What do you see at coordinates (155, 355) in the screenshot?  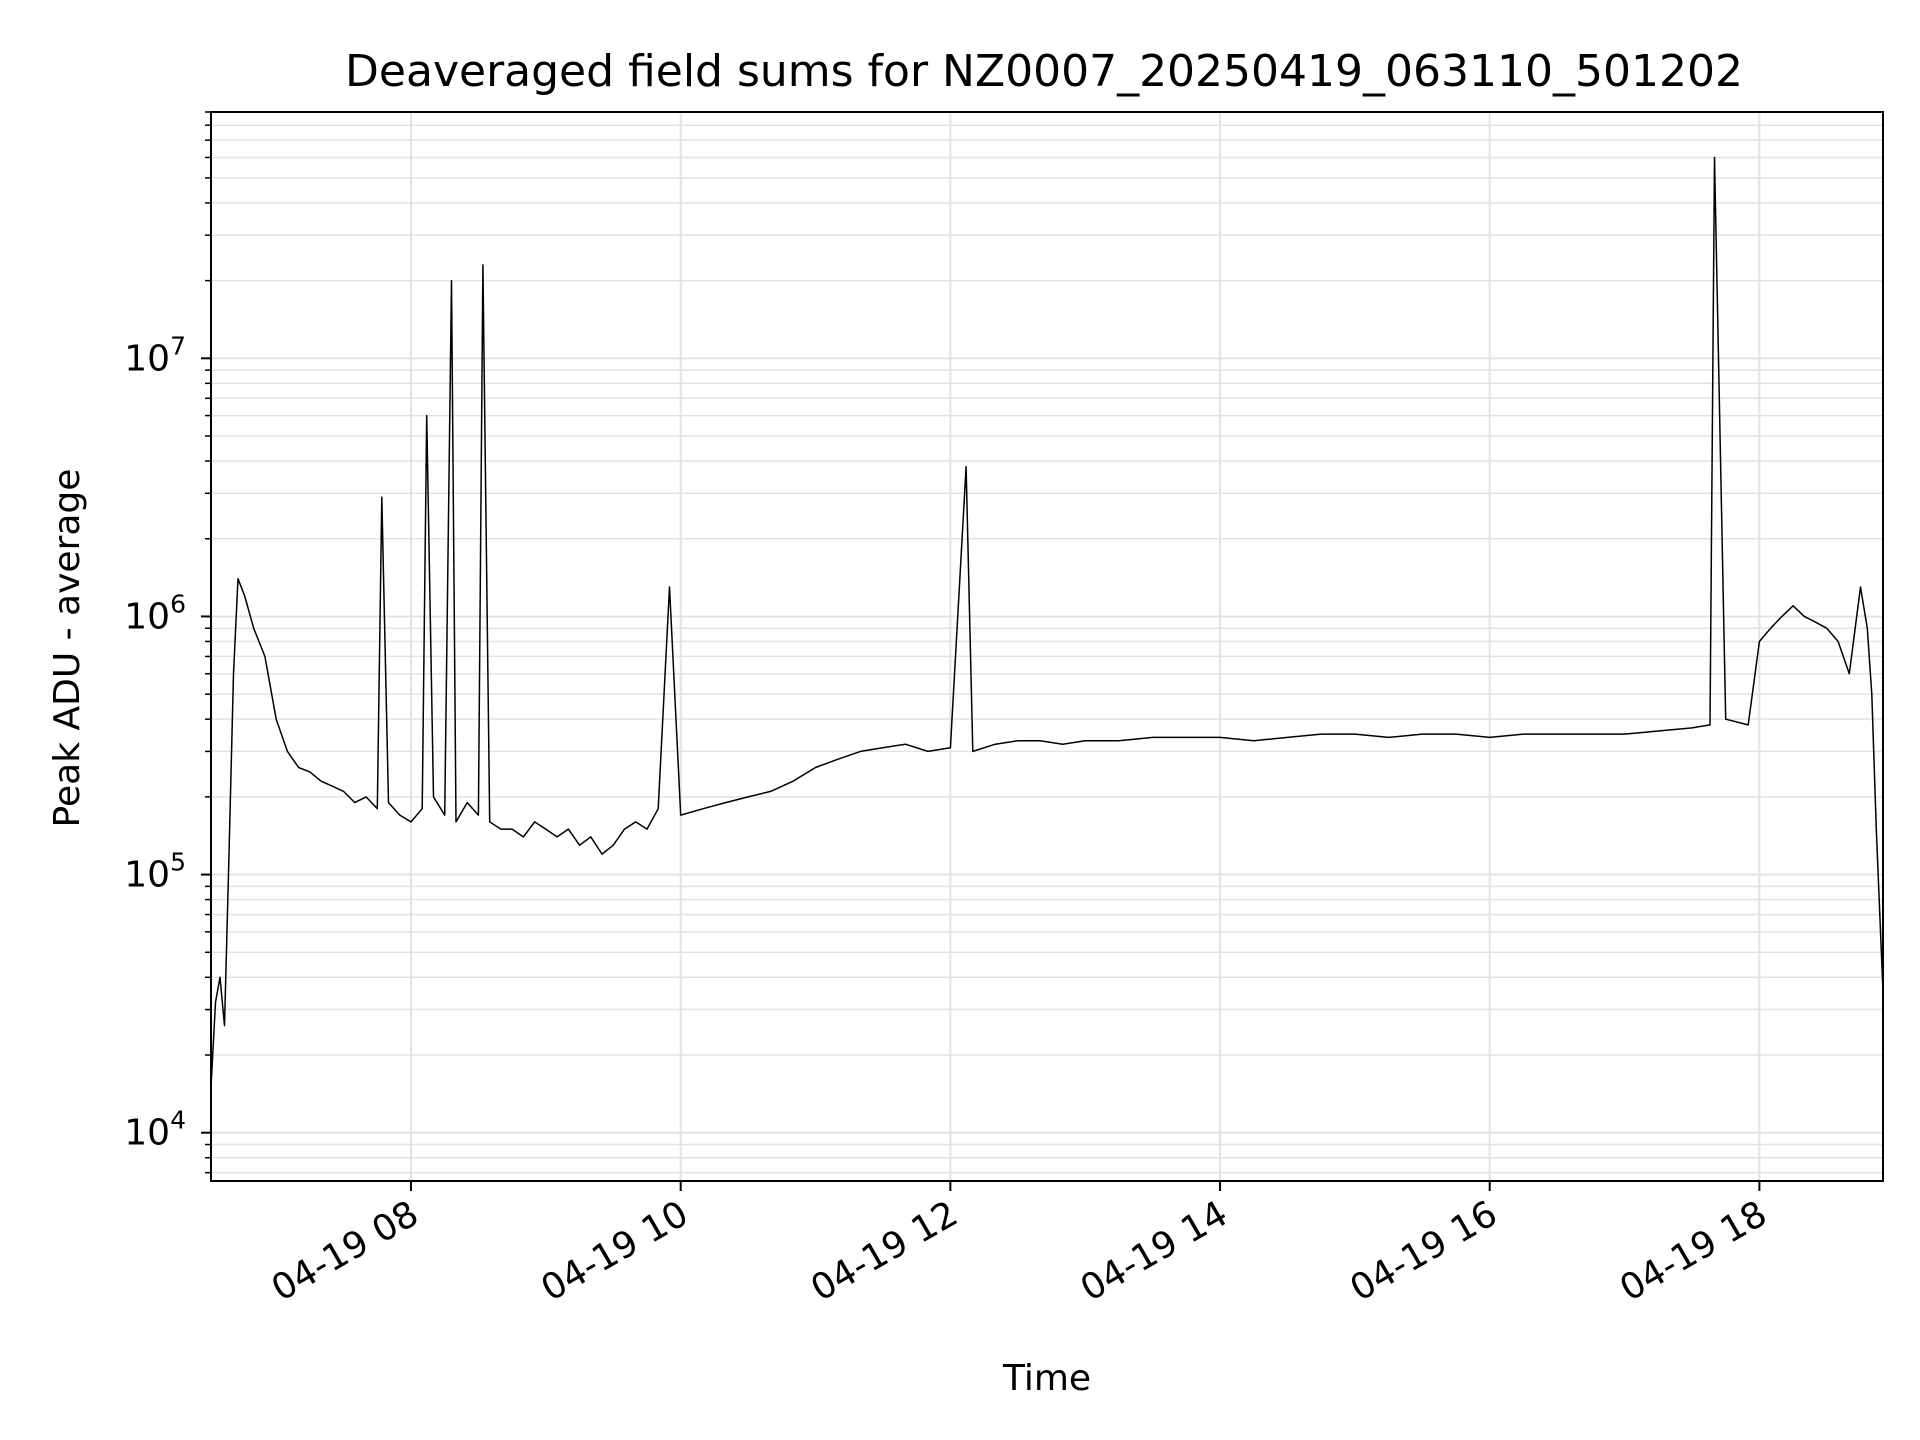 I see `y-tick-label: 10⁷` at bounding box center [155, 355].